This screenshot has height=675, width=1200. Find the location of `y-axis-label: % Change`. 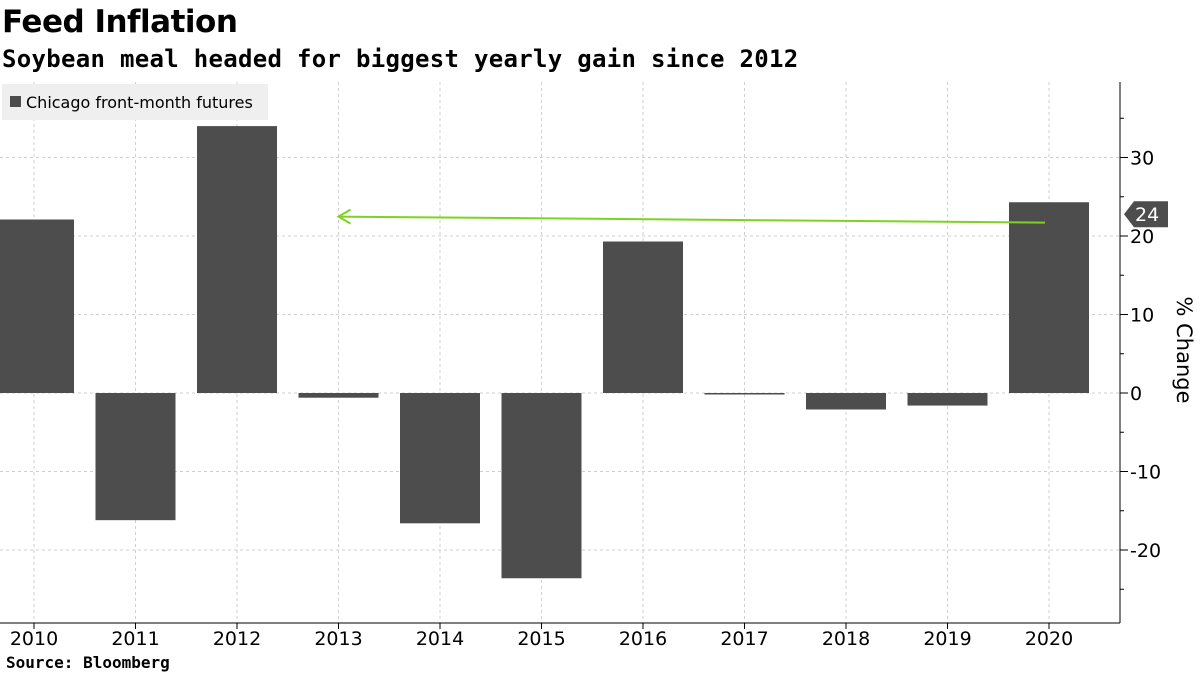

y-axis-label: % Change is located at coordinates (1184, 349).